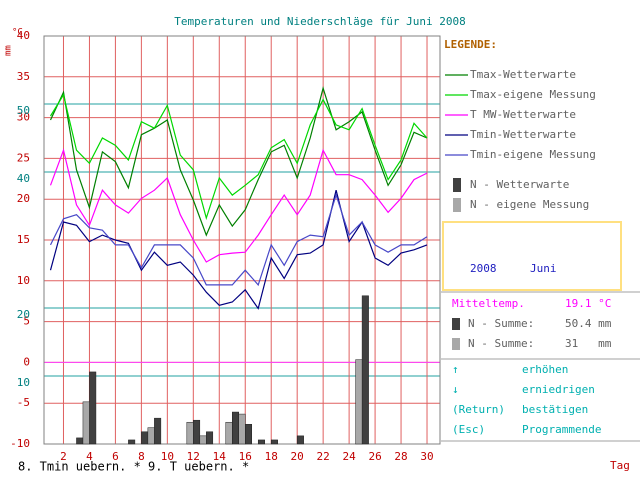  What do you see at coordinates (533, 154) in the screenshot?
I see `legend-entry: Tmin-eigene Messung` at bounding box center [533, 154].